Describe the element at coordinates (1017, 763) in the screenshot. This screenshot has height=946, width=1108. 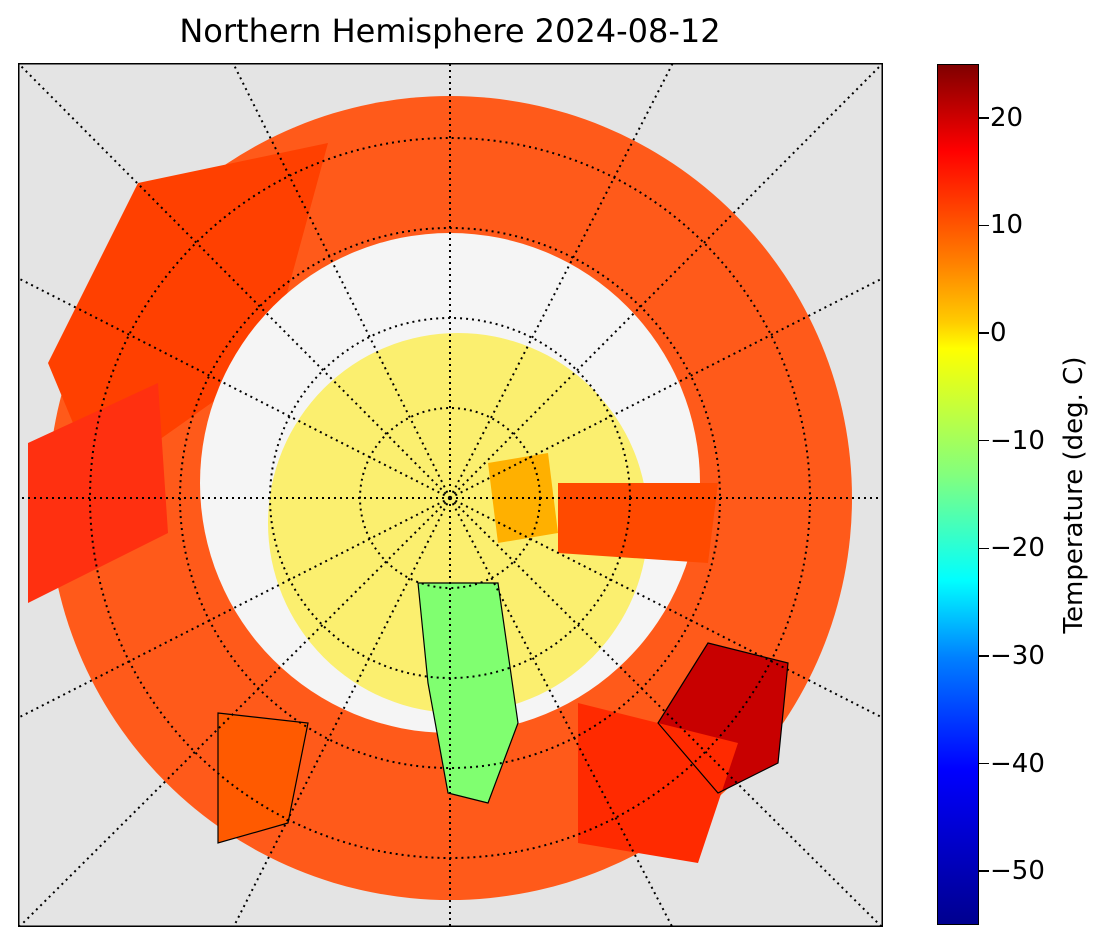
I see `colorbar-tick-label: −40` at that location.